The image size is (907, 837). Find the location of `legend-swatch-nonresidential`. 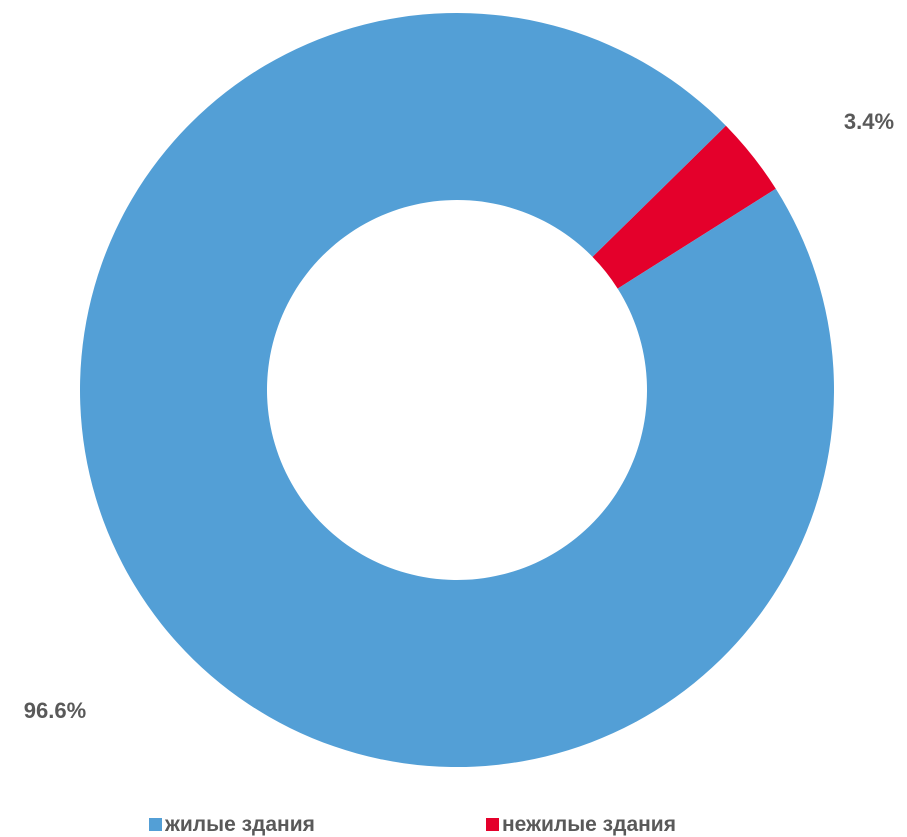

legend-swatch-nonresidential is located at coordinates (492, 824).